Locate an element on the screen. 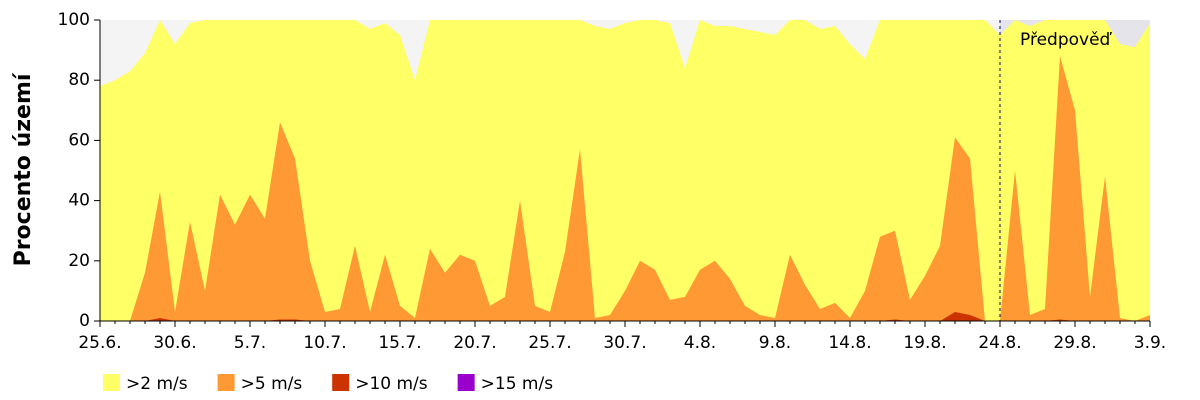 The height and width of the screenshot is (400, 1200). x-tick-label: 19.8. is located at coordinates (924, 343).